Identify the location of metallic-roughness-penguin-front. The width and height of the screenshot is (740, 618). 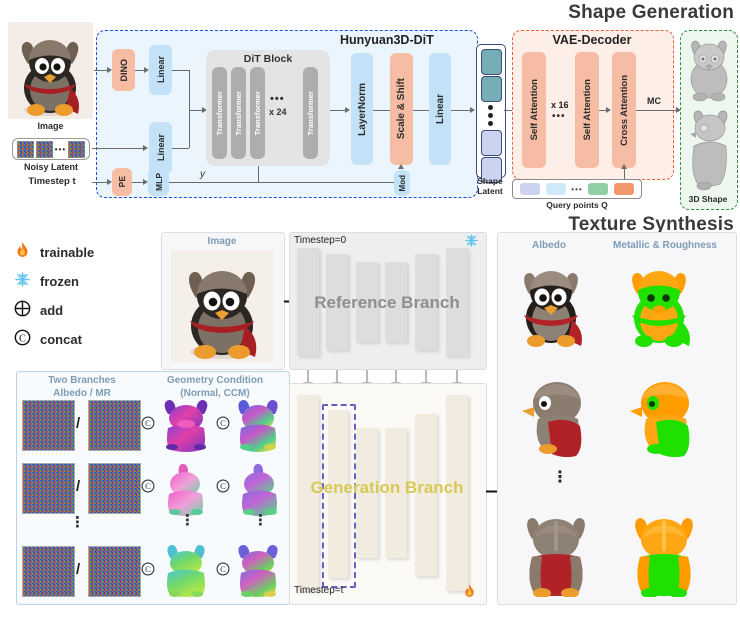
(661, 309).